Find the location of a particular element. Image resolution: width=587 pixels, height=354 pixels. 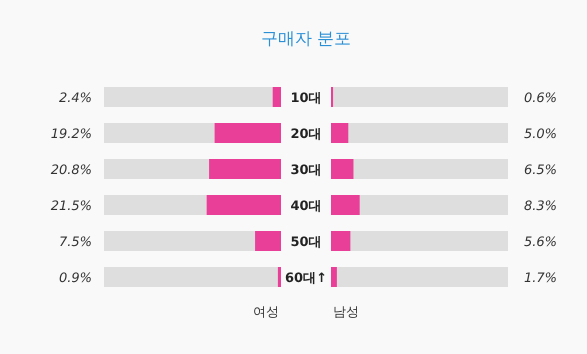

data-label: 5.0% is located at coordinates (541, 134).